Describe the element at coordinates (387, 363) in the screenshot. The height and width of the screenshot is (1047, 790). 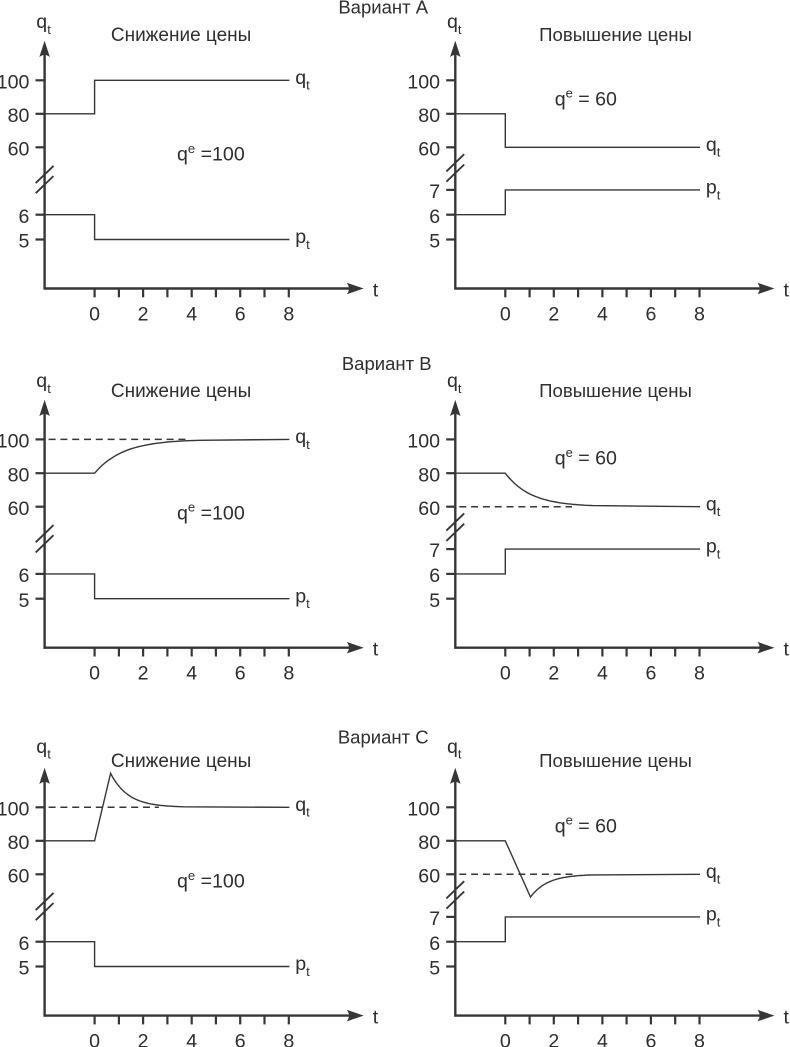
I see `svg-text: Вариант В` at that location.